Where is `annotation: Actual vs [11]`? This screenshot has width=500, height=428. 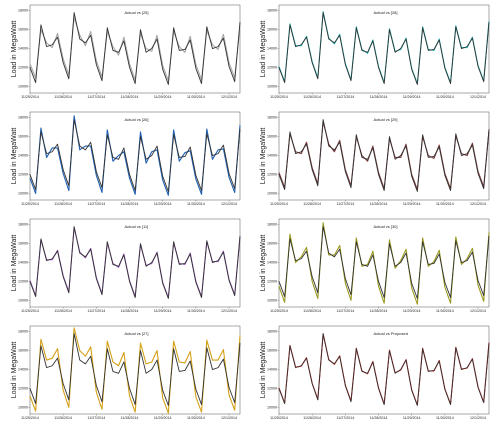
annotation: Actual vs [11] is located at coordinates (137, 226).